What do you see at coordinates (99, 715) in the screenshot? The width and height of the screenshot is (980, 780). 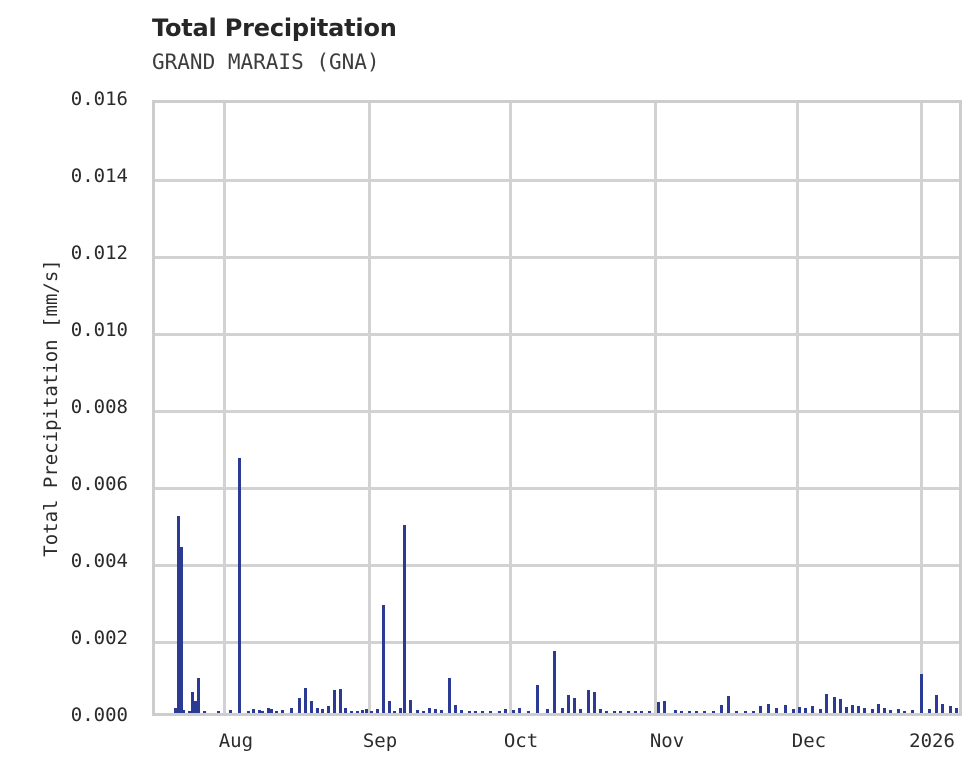 I see `y-tick-label: 0.000` at bounding box center [99, 715].